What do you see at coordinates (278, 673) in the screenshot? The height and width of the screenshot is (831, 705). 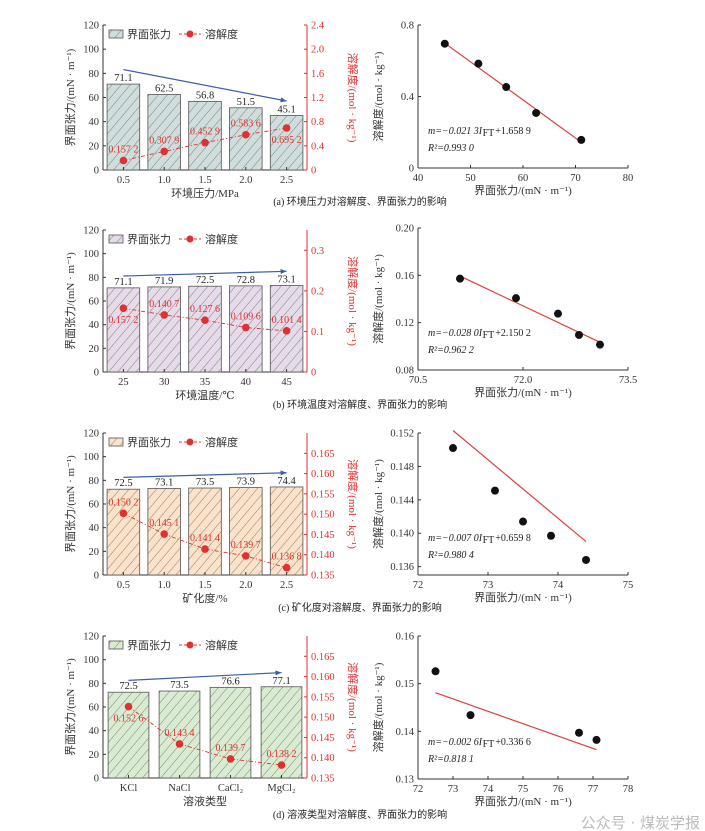 I see `arrow-head-icon` at bounding box center [278, 673].